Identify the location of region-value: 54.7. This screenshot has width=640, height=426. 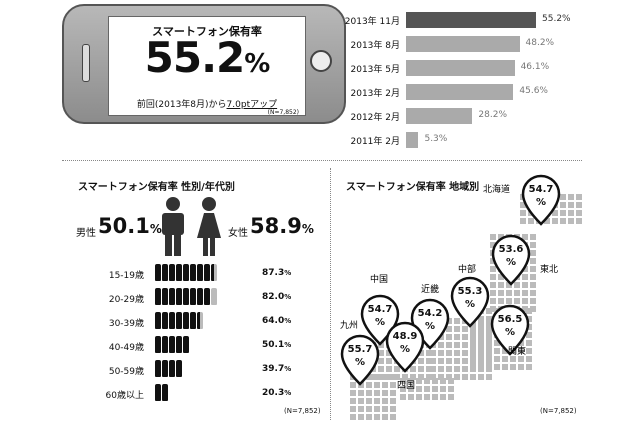
(380, 309).